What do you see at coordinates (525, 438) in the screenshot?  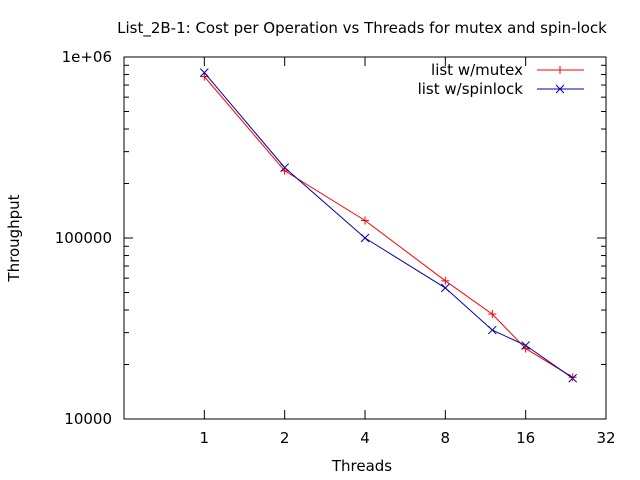 I see `x-tick-label: 16` at bounding box center [525, 438].